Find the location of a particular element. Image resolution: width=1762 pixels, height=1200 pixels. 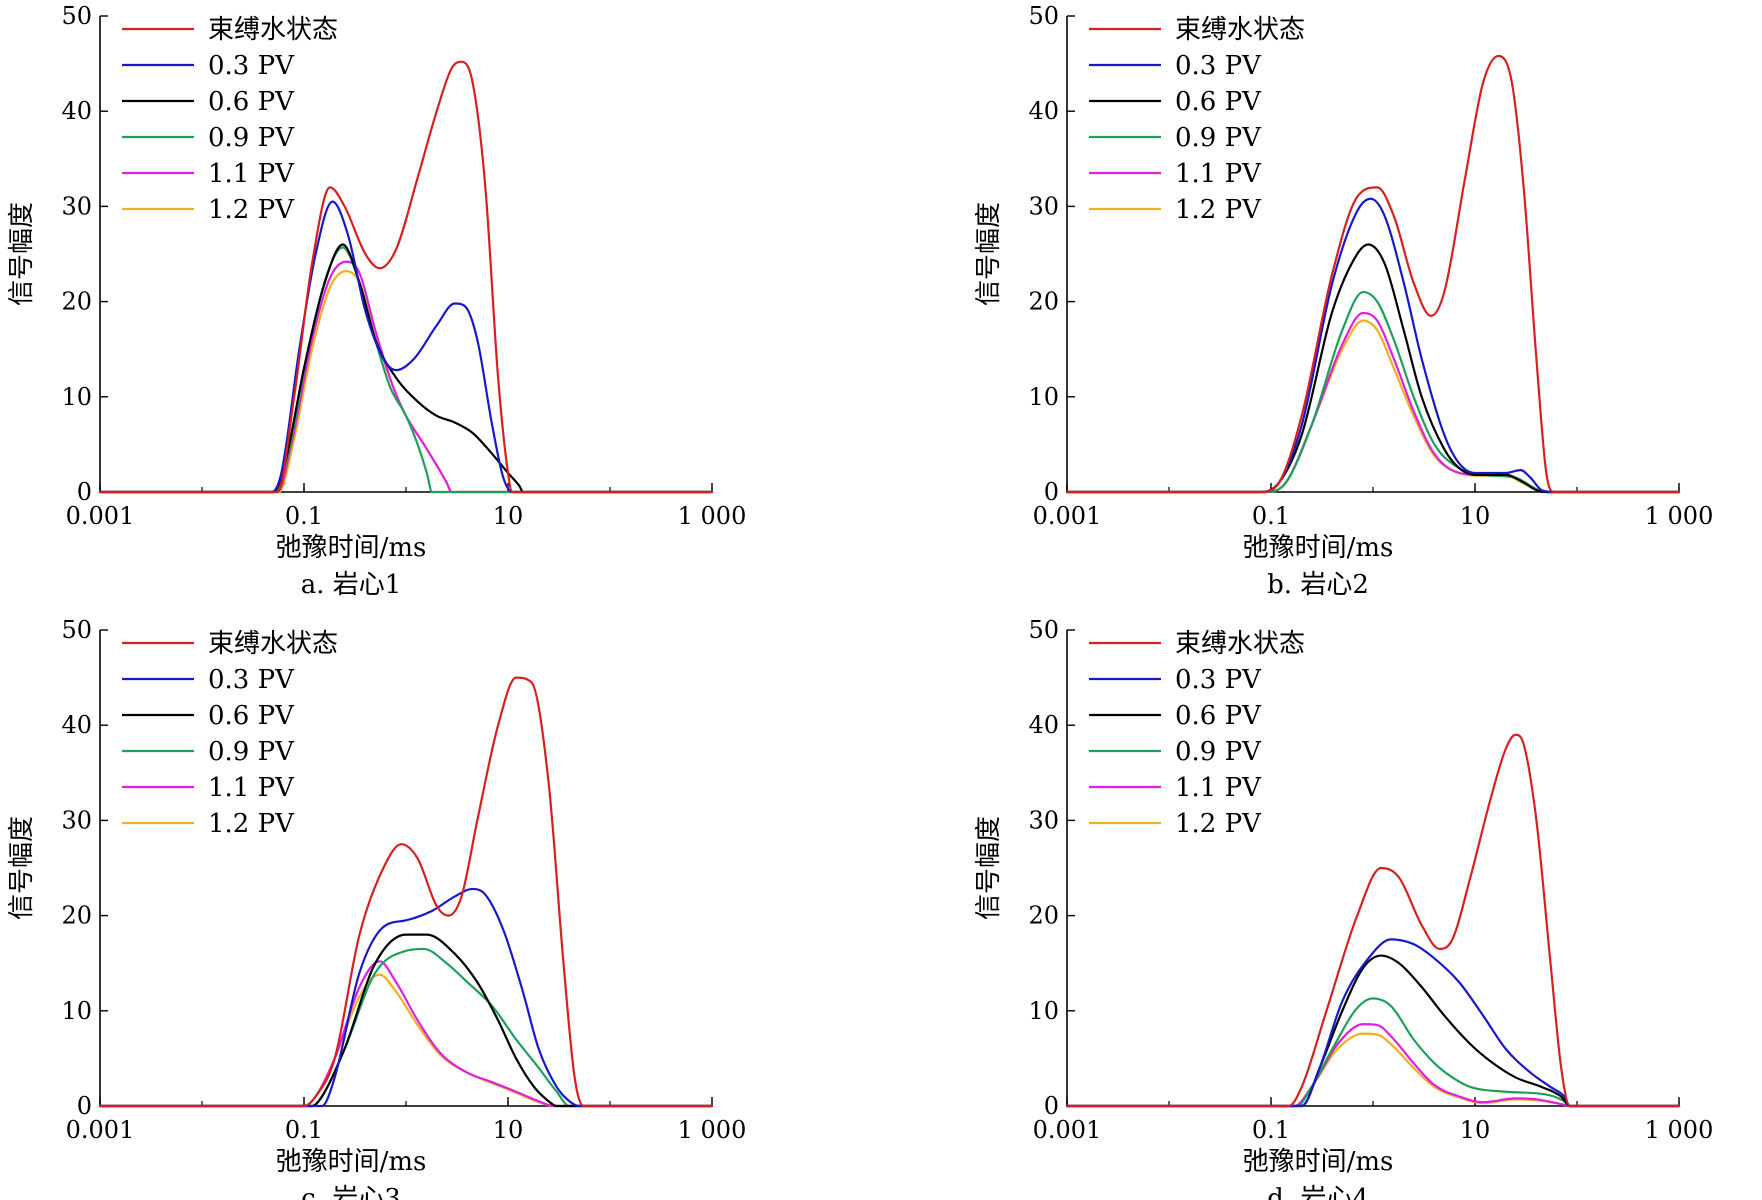

panel-caption: b. 岩心2 is located at coordinates (1318, 585).